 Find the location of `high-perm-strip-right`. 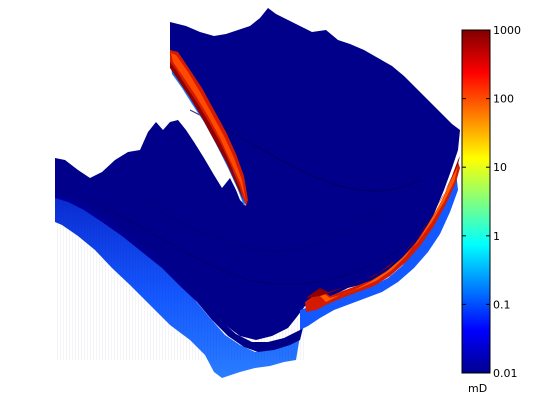

high-perm-strip-right is located at coordinates (382, 237).